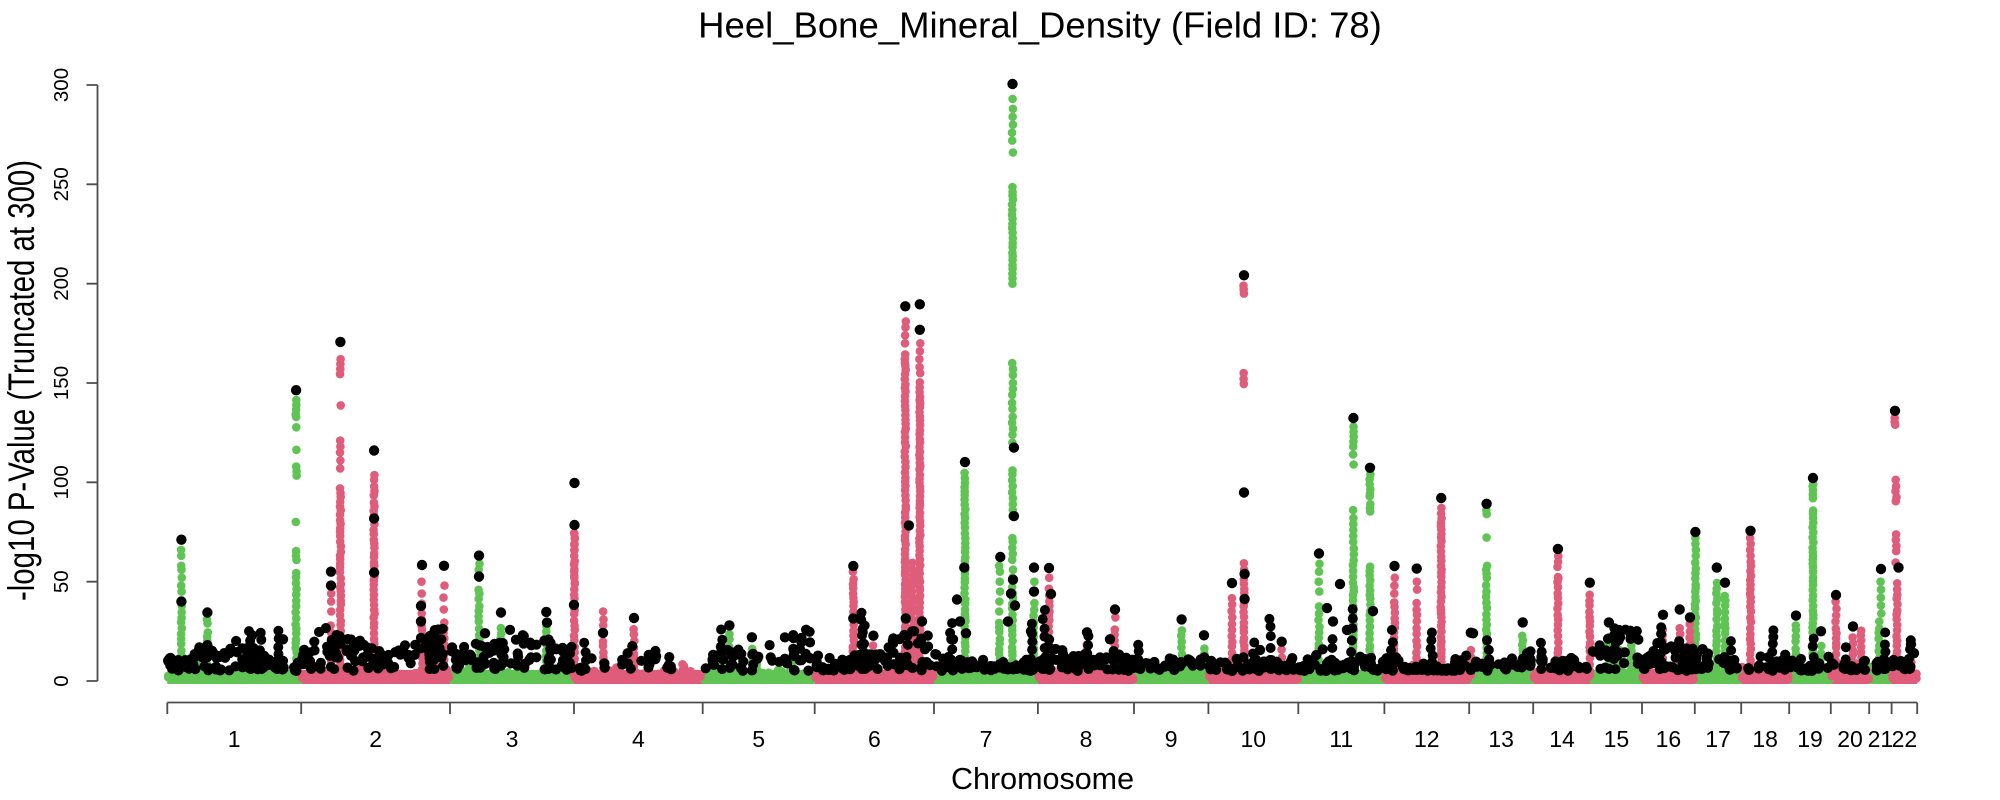 This screenshot has height=800, width=2000. Describe the element at coordinates (61, 482) in the screenshot. I see `svg-text: 100` at that location.